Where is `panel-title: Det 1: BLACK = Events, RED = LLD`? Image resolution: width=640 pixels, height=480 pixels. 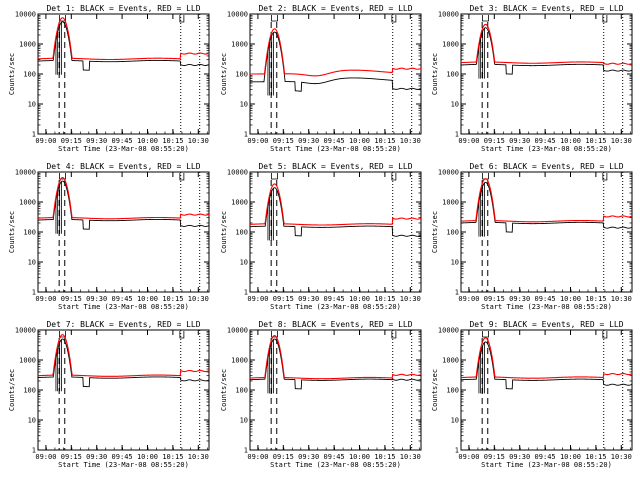
panel-title: Det 1: BLACK = Events, RED = LLD is located at coordinates (123, 8).